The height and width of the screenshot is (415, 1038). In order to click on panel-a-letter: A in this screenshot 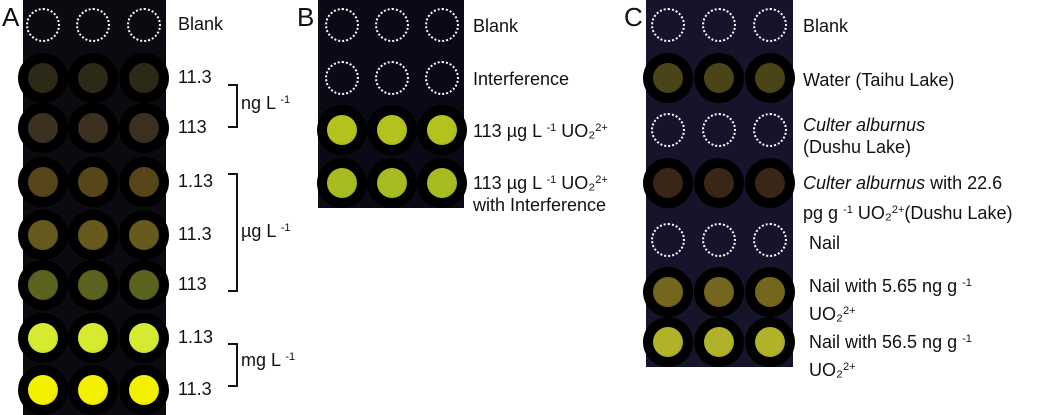, I will do `click(11, 17)`.